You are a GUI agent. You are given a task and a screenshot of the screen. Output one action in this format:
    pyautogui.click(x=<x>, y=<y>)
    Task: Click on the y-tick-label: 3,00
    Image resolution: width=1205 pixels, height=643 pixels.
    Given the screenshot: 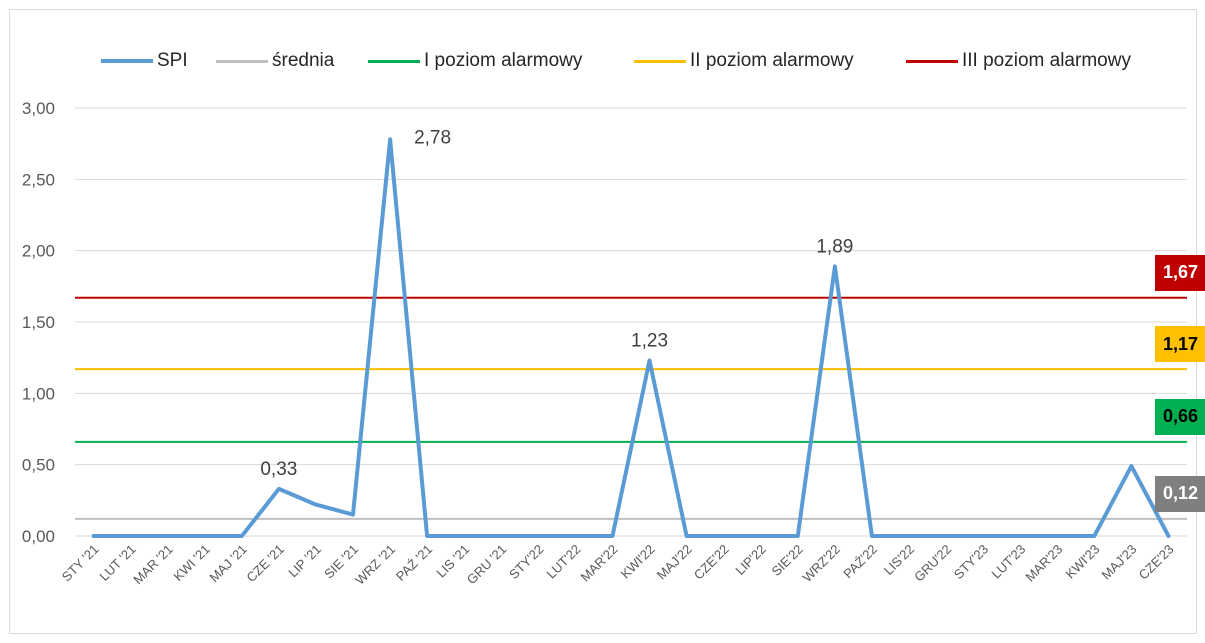 What is the action you would take?
    pyautogui.click(x=38, y=108)
    